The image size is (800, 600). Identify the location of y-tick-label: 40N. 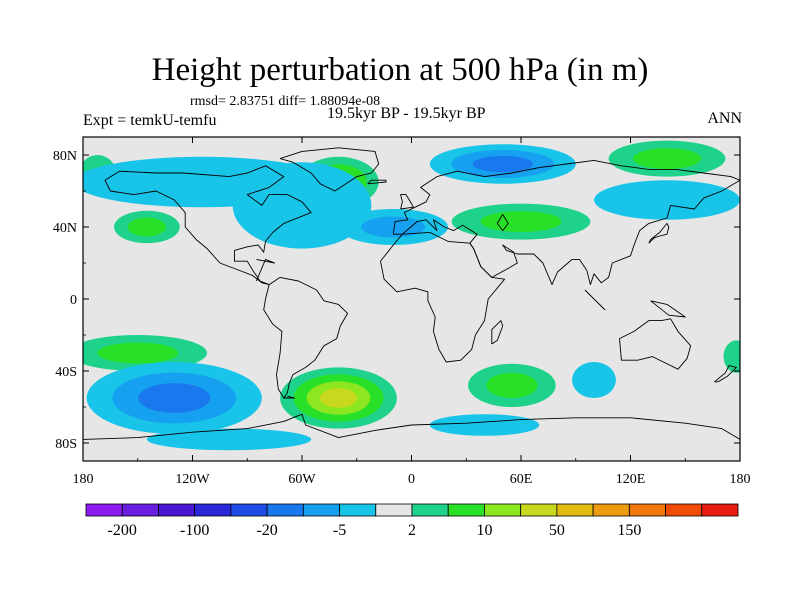
(65, 228).